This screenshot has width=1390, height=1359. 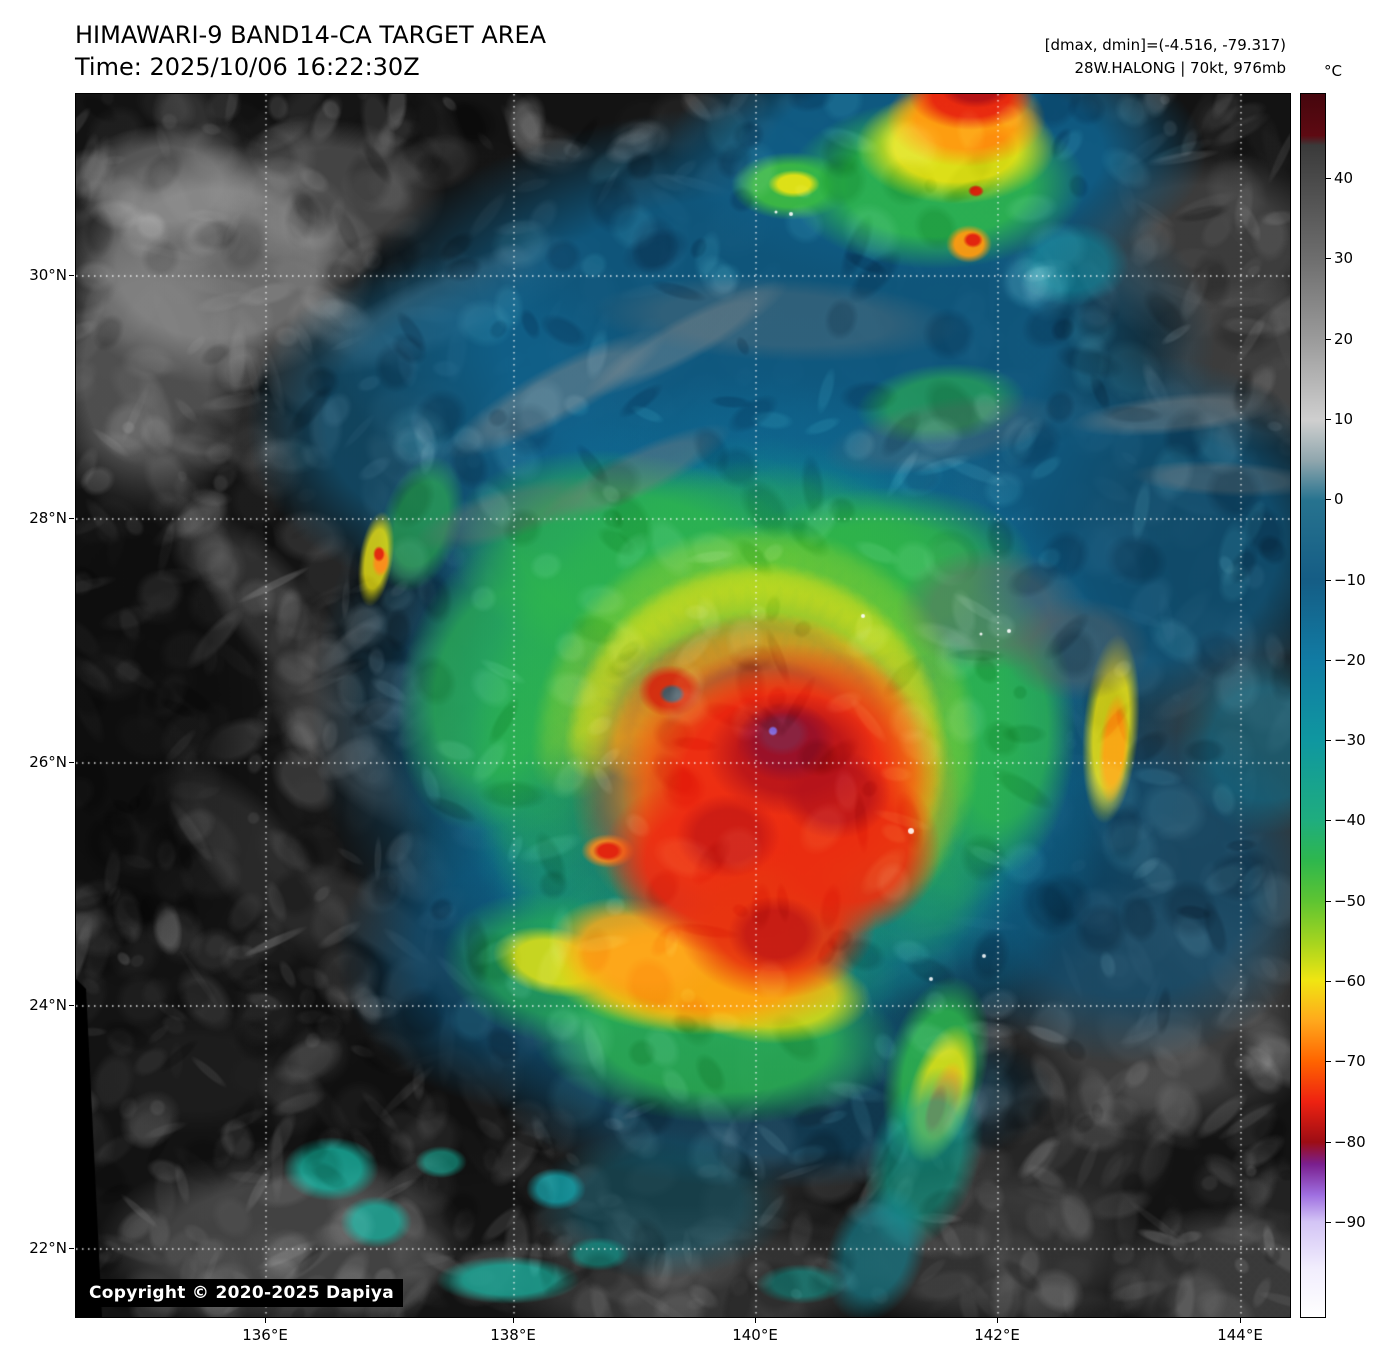 I want to click on colorbar-tick-label: −50, so click(x=1350, y=900).